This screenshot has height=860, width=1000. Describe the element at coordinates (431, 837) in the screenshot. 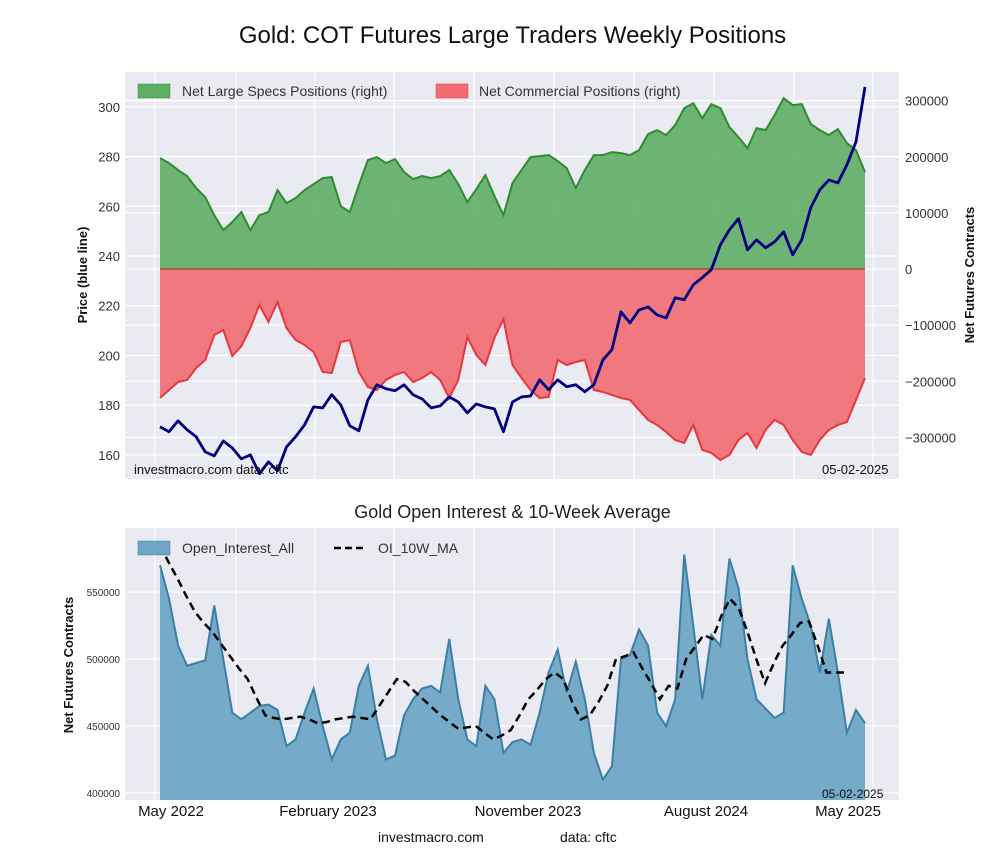

I see `footer-site: investmacro.com` at that location.